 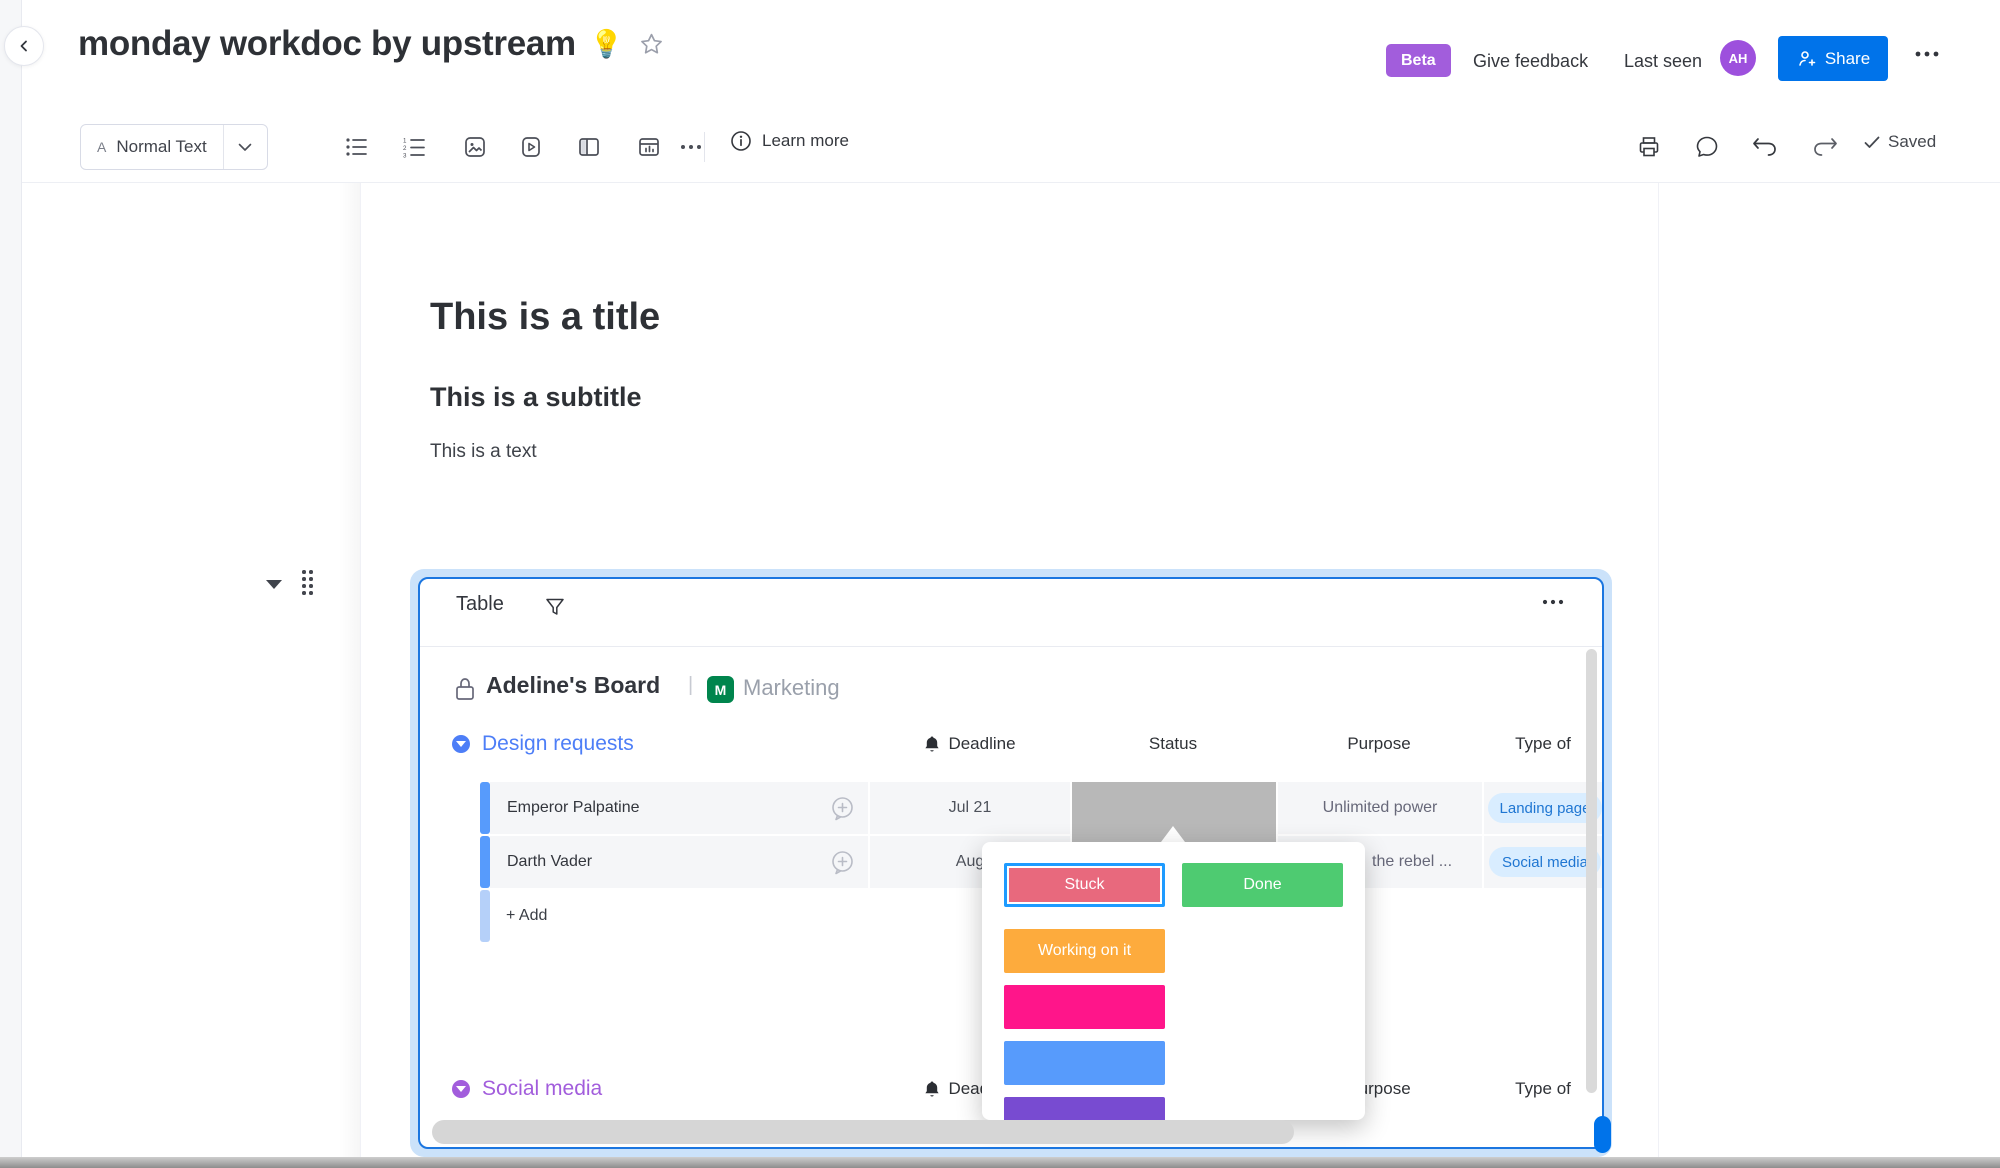 I want to click on doc-title: monday workdoc by upstream, so click(x=327, y=43).